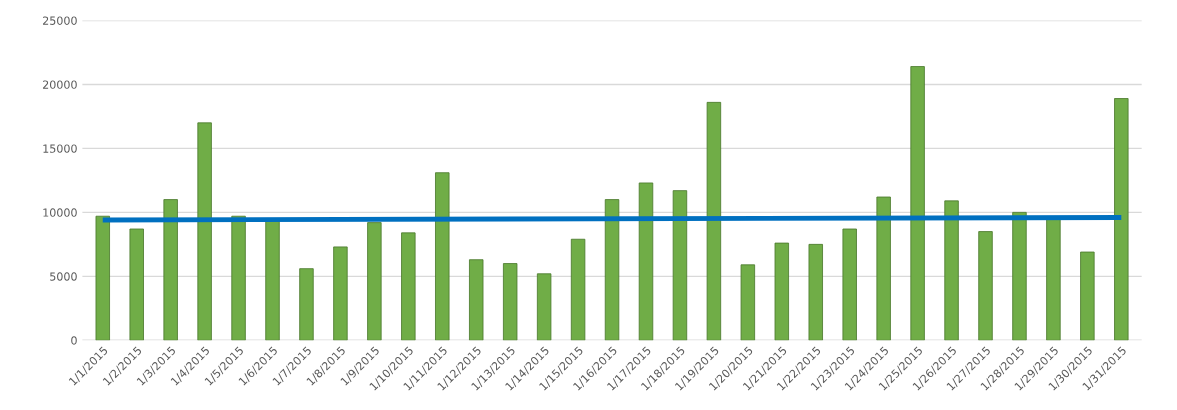 Image resolution: width=1177 pixels, height=410 pixels. I want to click on y-tick-label: 10000, so click(60, 212).